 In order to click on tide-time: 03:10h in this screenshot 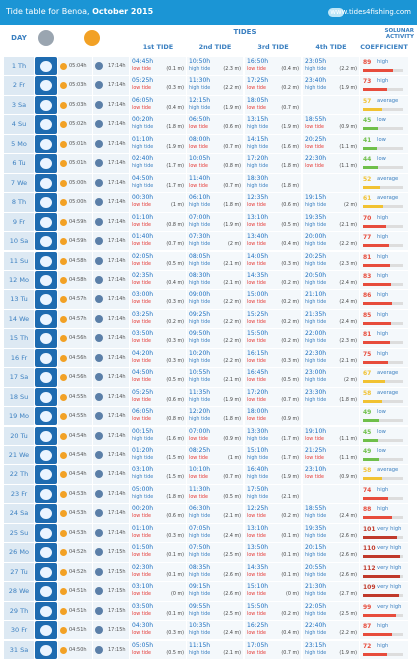, I will do `click(143, 470)`.